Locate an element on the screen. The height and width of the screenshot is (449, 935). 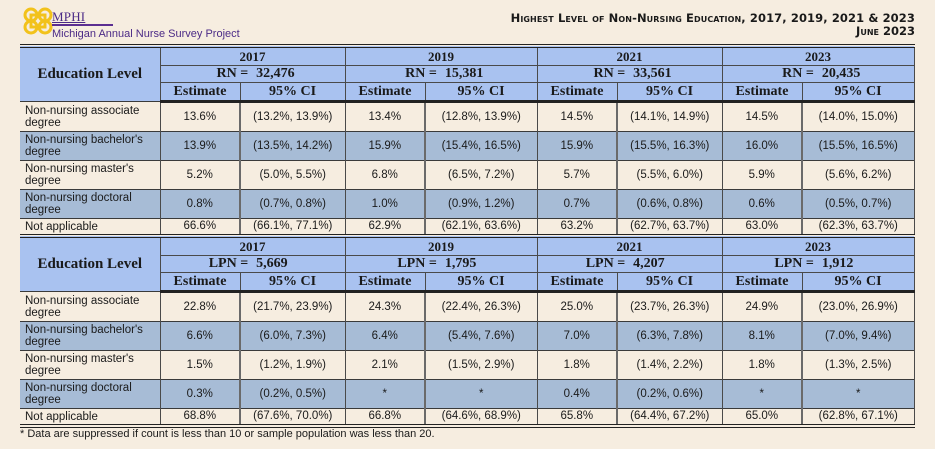
ci-cell: (1.4%, 2.2%) is located at coordinates (669, 365).